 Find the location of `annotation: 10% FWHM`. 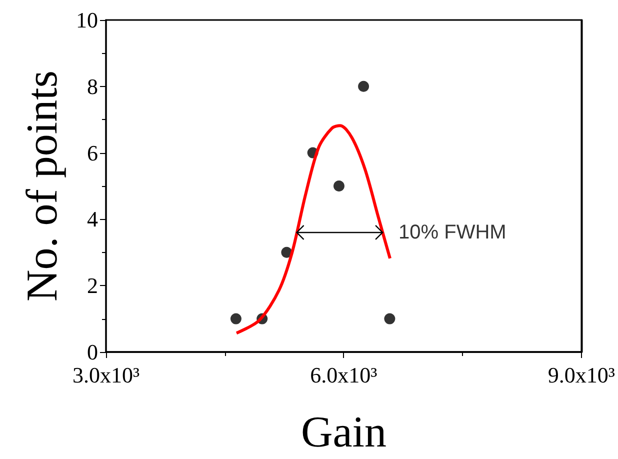

annotation: 10% FWHM is located at coordinates (452, 232).